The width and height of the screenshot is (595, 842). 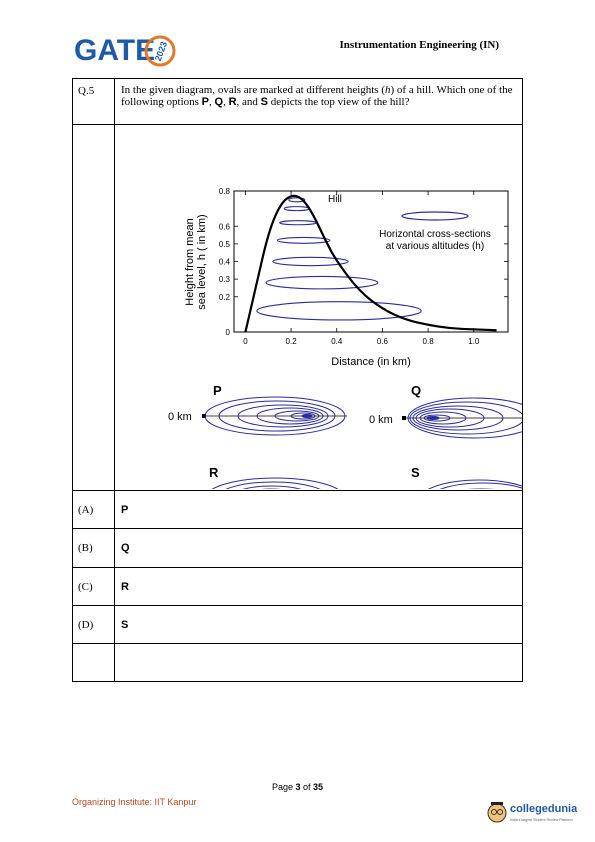 What do you see at coordinates (202, 261) in the screenshot?
I see `y-axis-label-2: sea level, h ( in km)` at bounding box center [202, 261].